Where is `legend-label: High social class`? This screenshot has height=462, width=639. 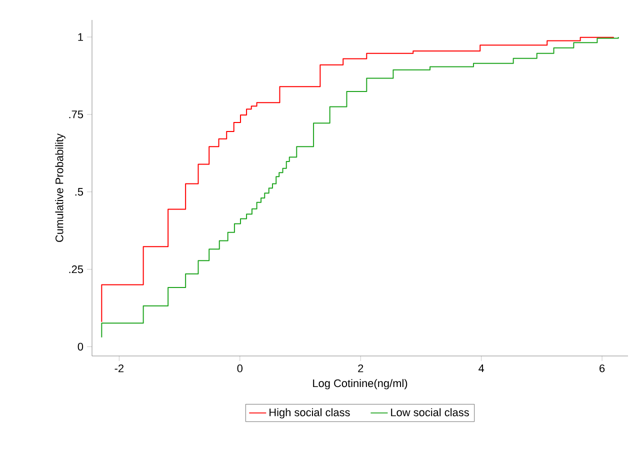
legend-label: High social class is located at coordinates (310, 413).